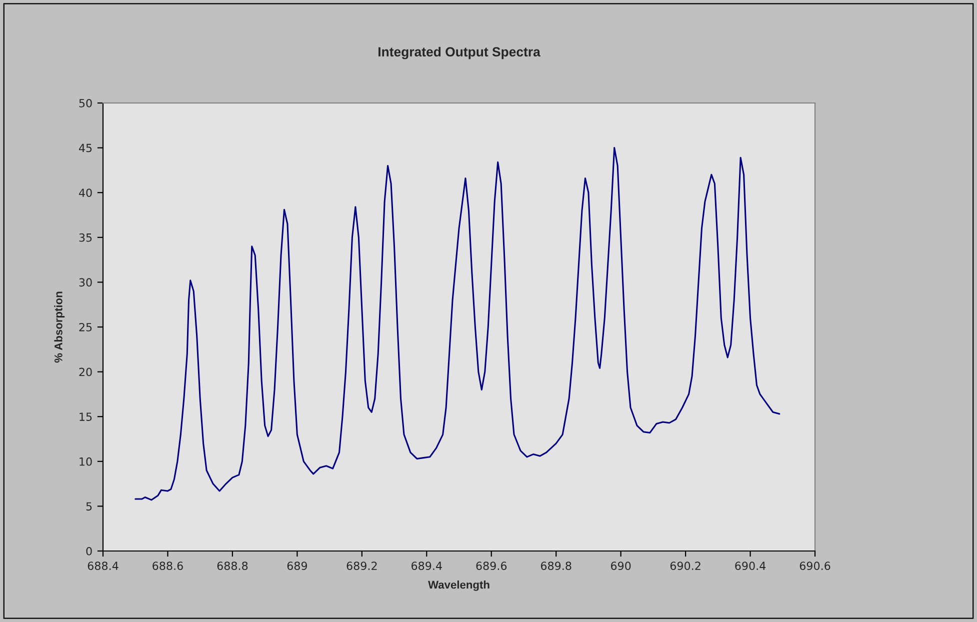 Image resolution: width=977 pixels, height=622 pixels. What do you see at coordinates (86, 461) in the screenshot?
I see `y-tick-label: 10` at bounding box center [86, 461].